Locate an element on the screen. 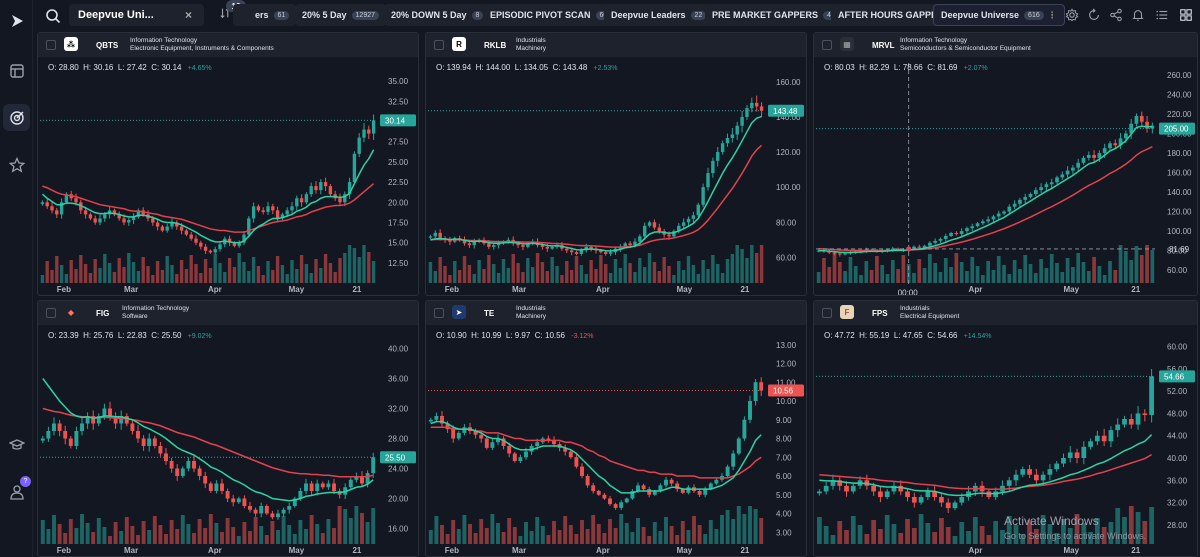 Image resolution: width=1200 pixels, height=557 pixels. y-axis-tick-label: 5.00 is located at coordinates (784, 495).